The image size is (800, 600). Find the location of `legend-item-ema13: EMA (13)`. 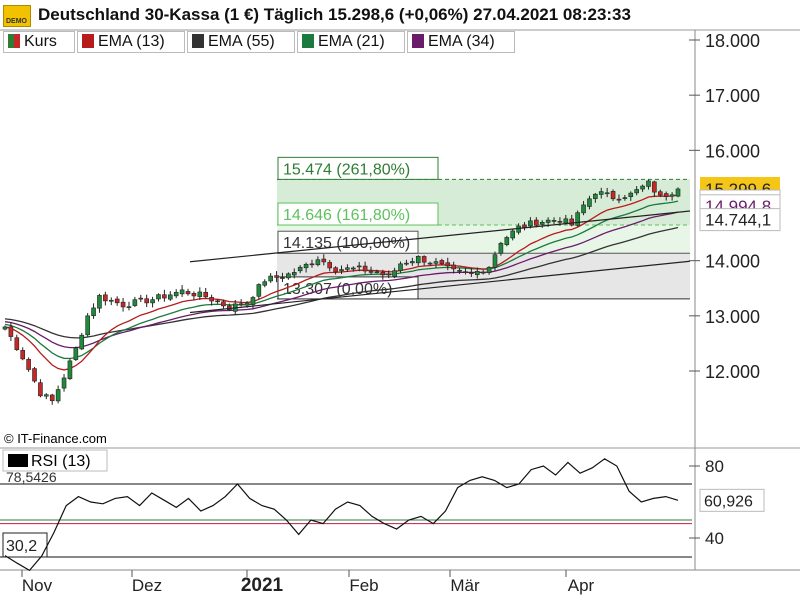

legend-item-ema13: EMA (13) is located at coordinates (131, 42).